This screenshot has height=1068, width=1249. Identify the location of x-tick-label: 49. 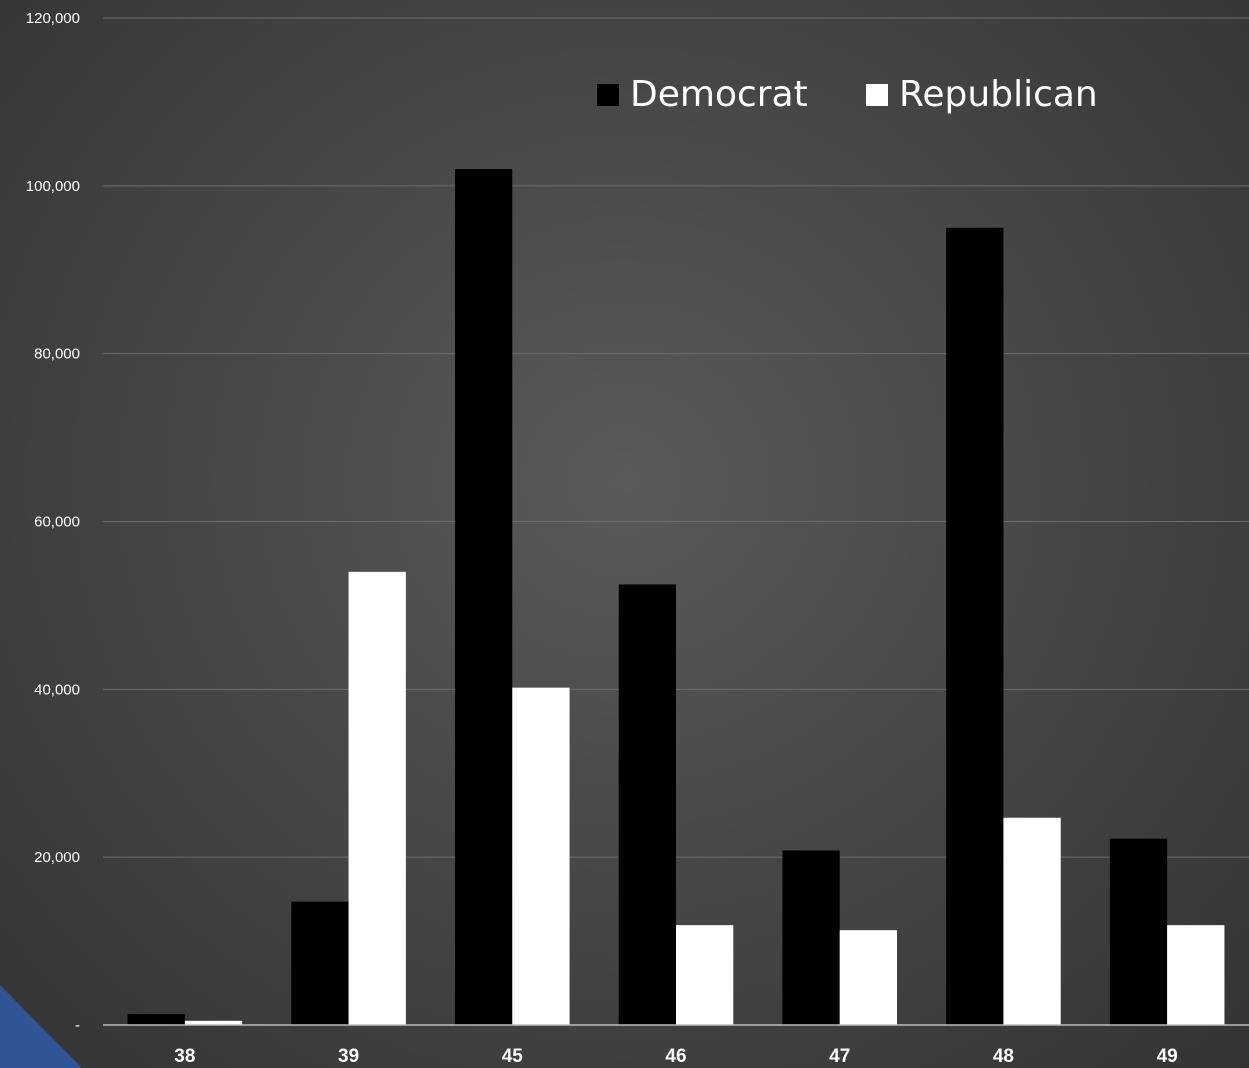
(1167, 1056).